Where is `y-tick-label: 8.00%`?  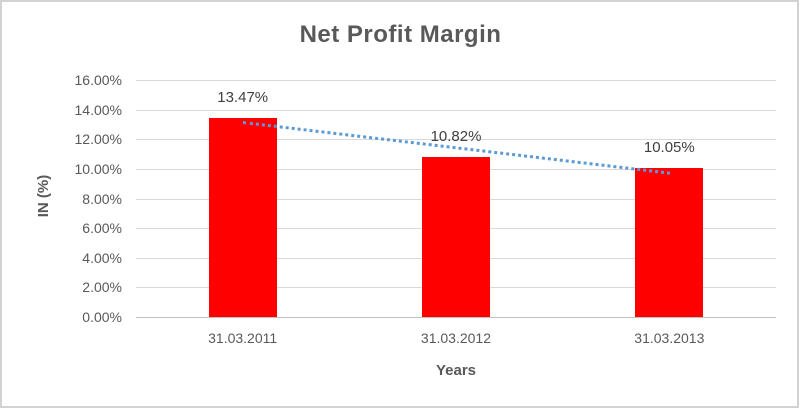
y-tick-label: 8.00% is located at coordinates (102, 198).